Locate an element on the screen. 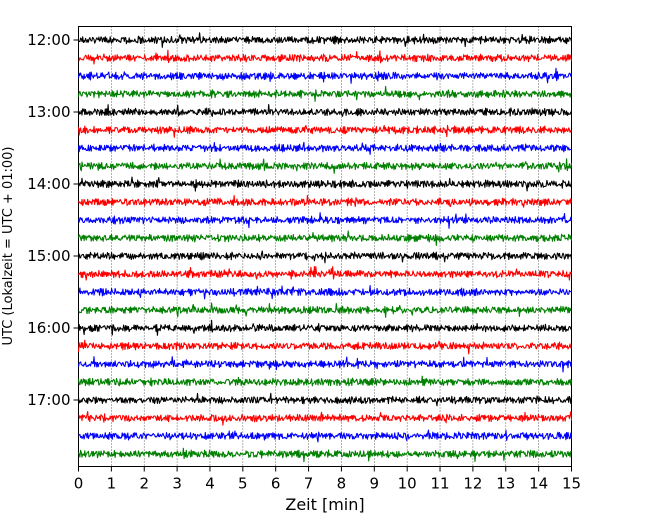  y-tick-label: 12:00 is located at coordinates (48, 40).